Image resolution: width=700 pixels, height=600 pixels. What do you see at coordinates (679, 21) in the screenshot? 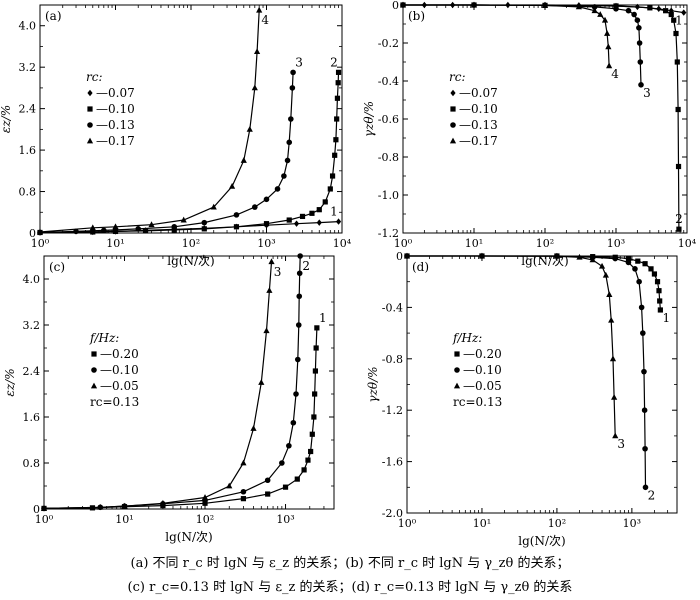
I see `curve-label: 1` at bounding box center [679, 21].